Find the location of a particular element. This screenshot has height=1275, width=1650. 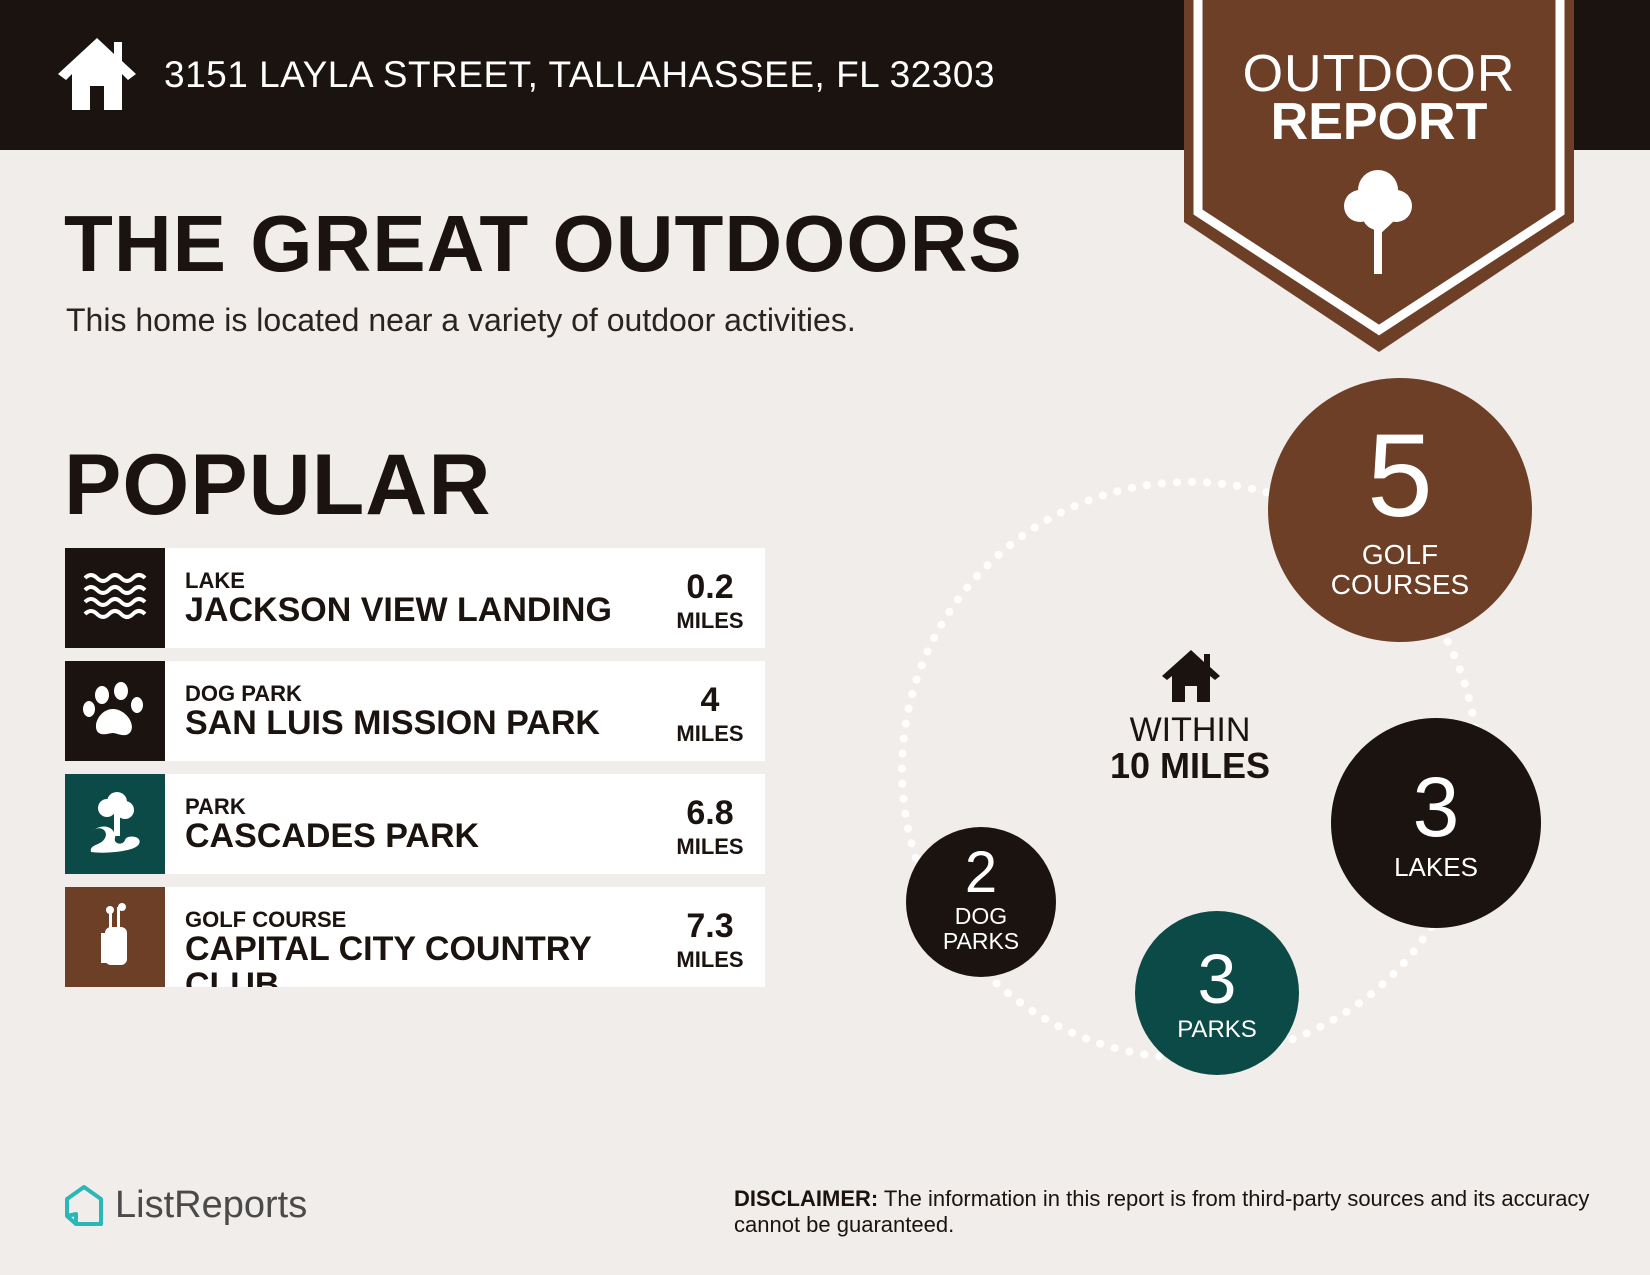

parks-circle is located at coordinates (1217, 993).